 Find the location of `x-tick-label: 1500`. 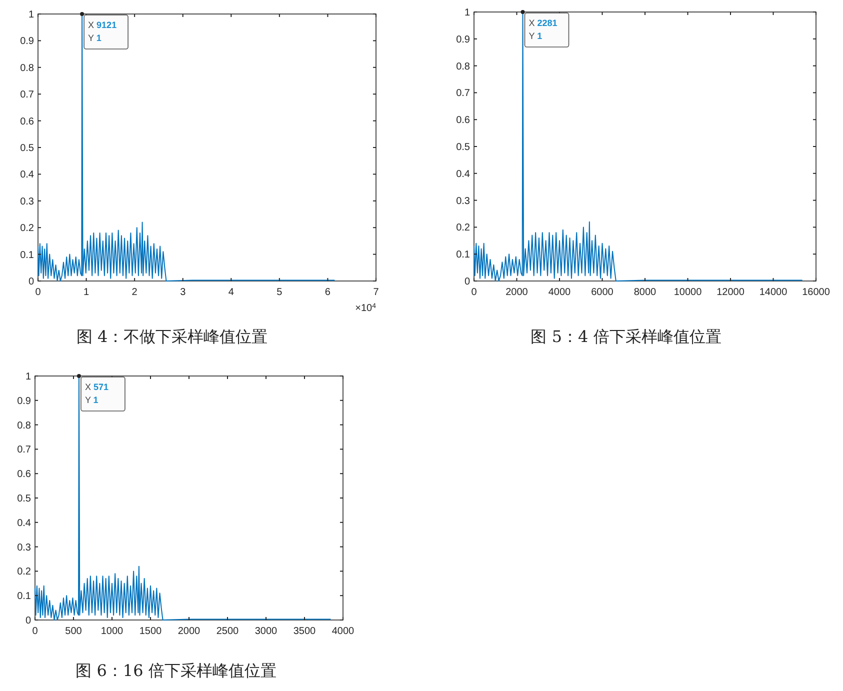

x-tick-label: 1500 is located at coordinates (150, 631).